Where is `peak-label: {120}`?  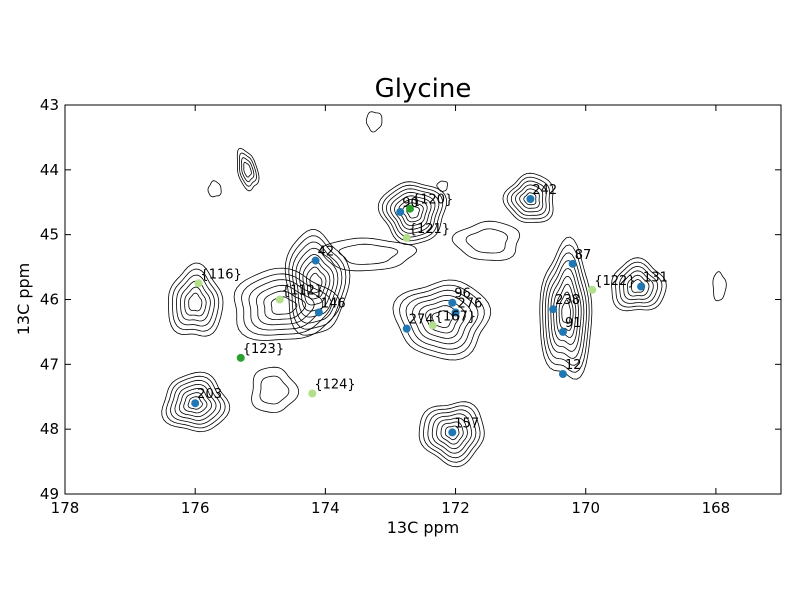 peak-label: {120} is located at coordinates (432, 200).